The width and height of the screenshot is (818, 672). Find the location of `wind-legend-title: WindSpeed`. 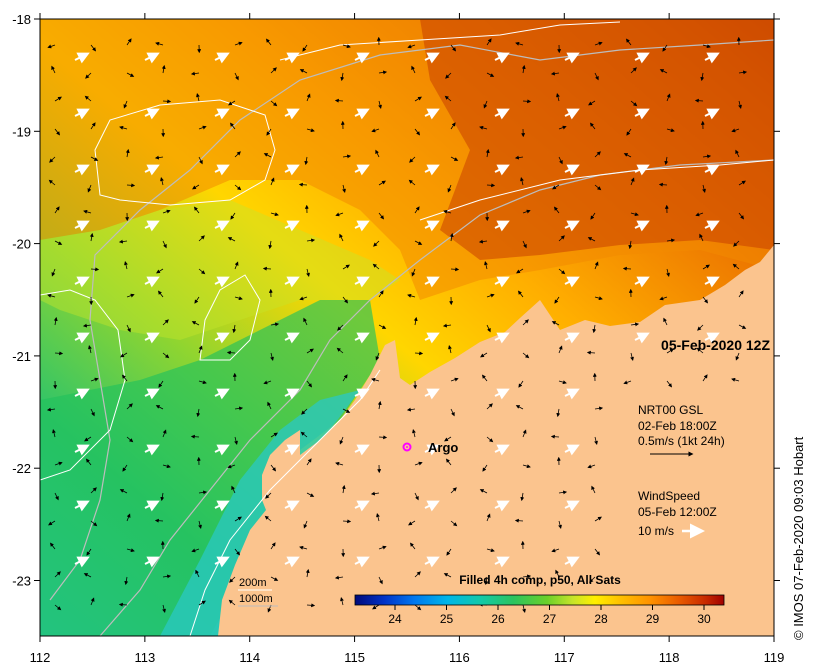

wind-legend-title: WindSpeed is located at coordinates (669, 496).